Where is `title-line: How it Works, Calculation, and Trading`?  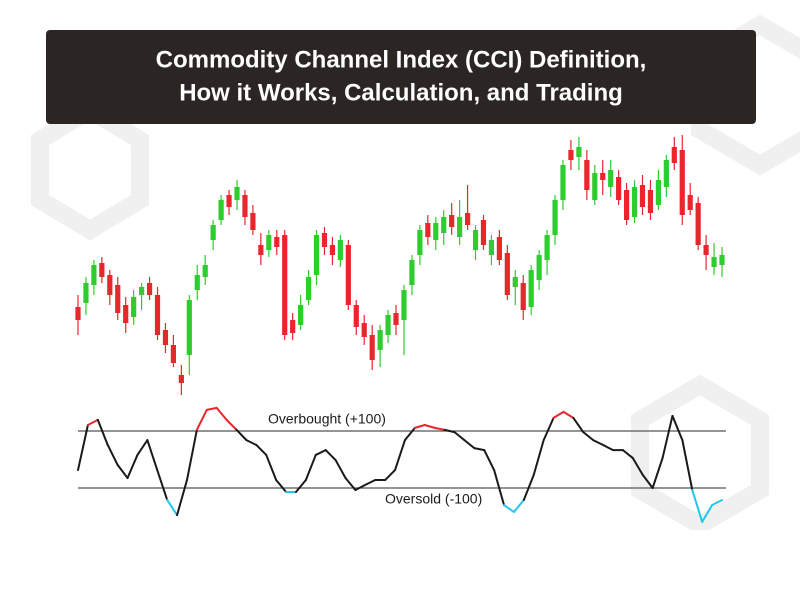 title-line: How it Works, Calculation, and Trading is located at coordinates (401, 92).